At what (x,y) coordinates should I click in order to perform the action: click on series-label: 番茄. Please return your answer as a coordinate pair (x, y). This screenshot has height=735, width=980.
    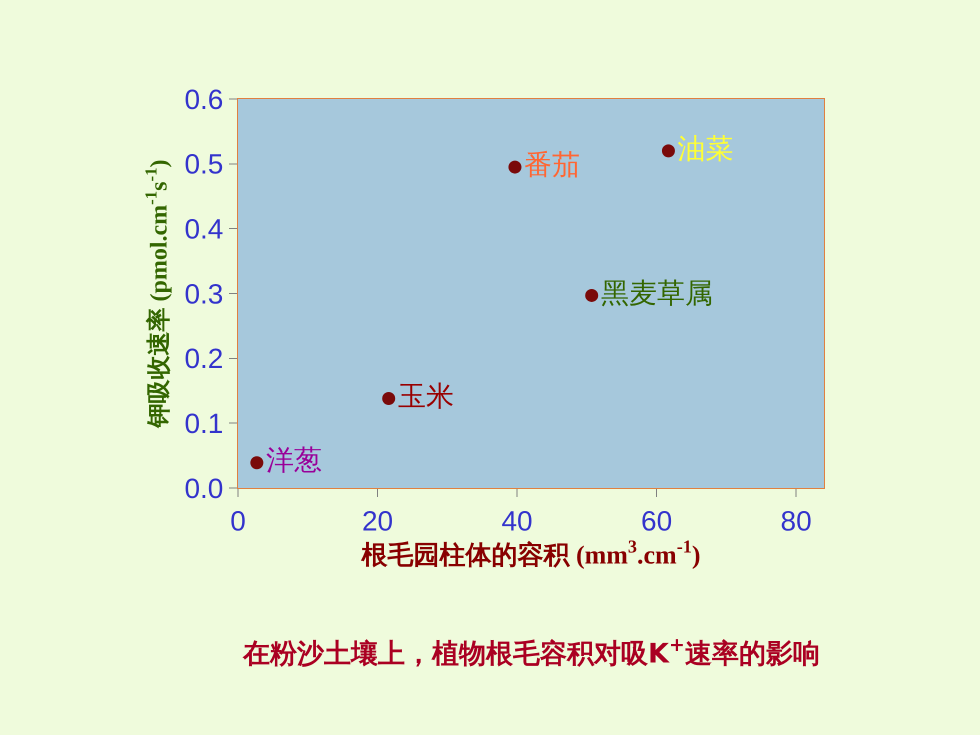
    Looking at the image, I should click on (552, 165).